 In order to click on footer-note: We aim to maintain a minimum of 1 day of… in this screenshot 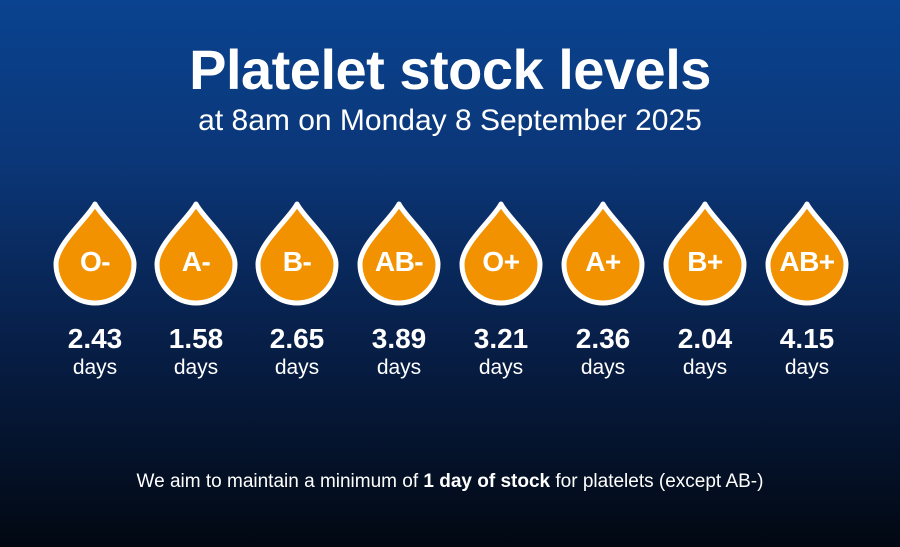, I will do `click(450, 482)`.